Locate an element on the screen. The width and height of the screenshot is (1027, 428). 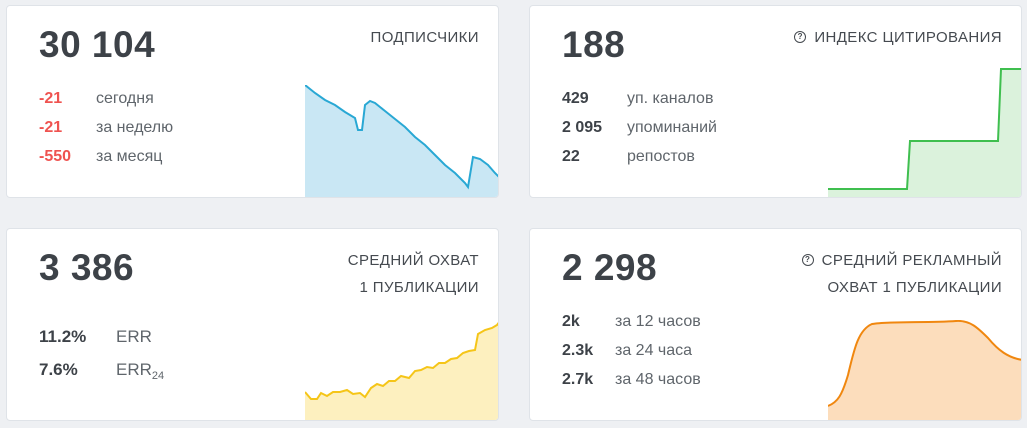
stat-value: 2 095 is located at coordinates (582, 127).